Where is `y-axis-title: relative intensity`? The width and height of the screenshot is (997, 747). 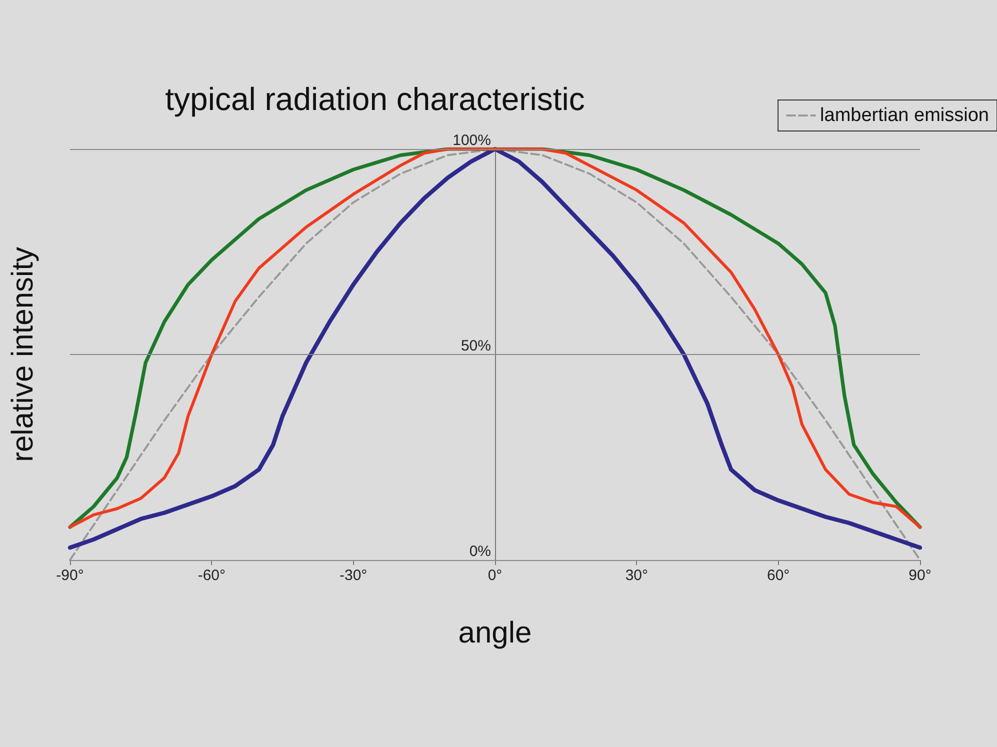 y-axis-title: relative intensity is located at coordinates (23, 354).